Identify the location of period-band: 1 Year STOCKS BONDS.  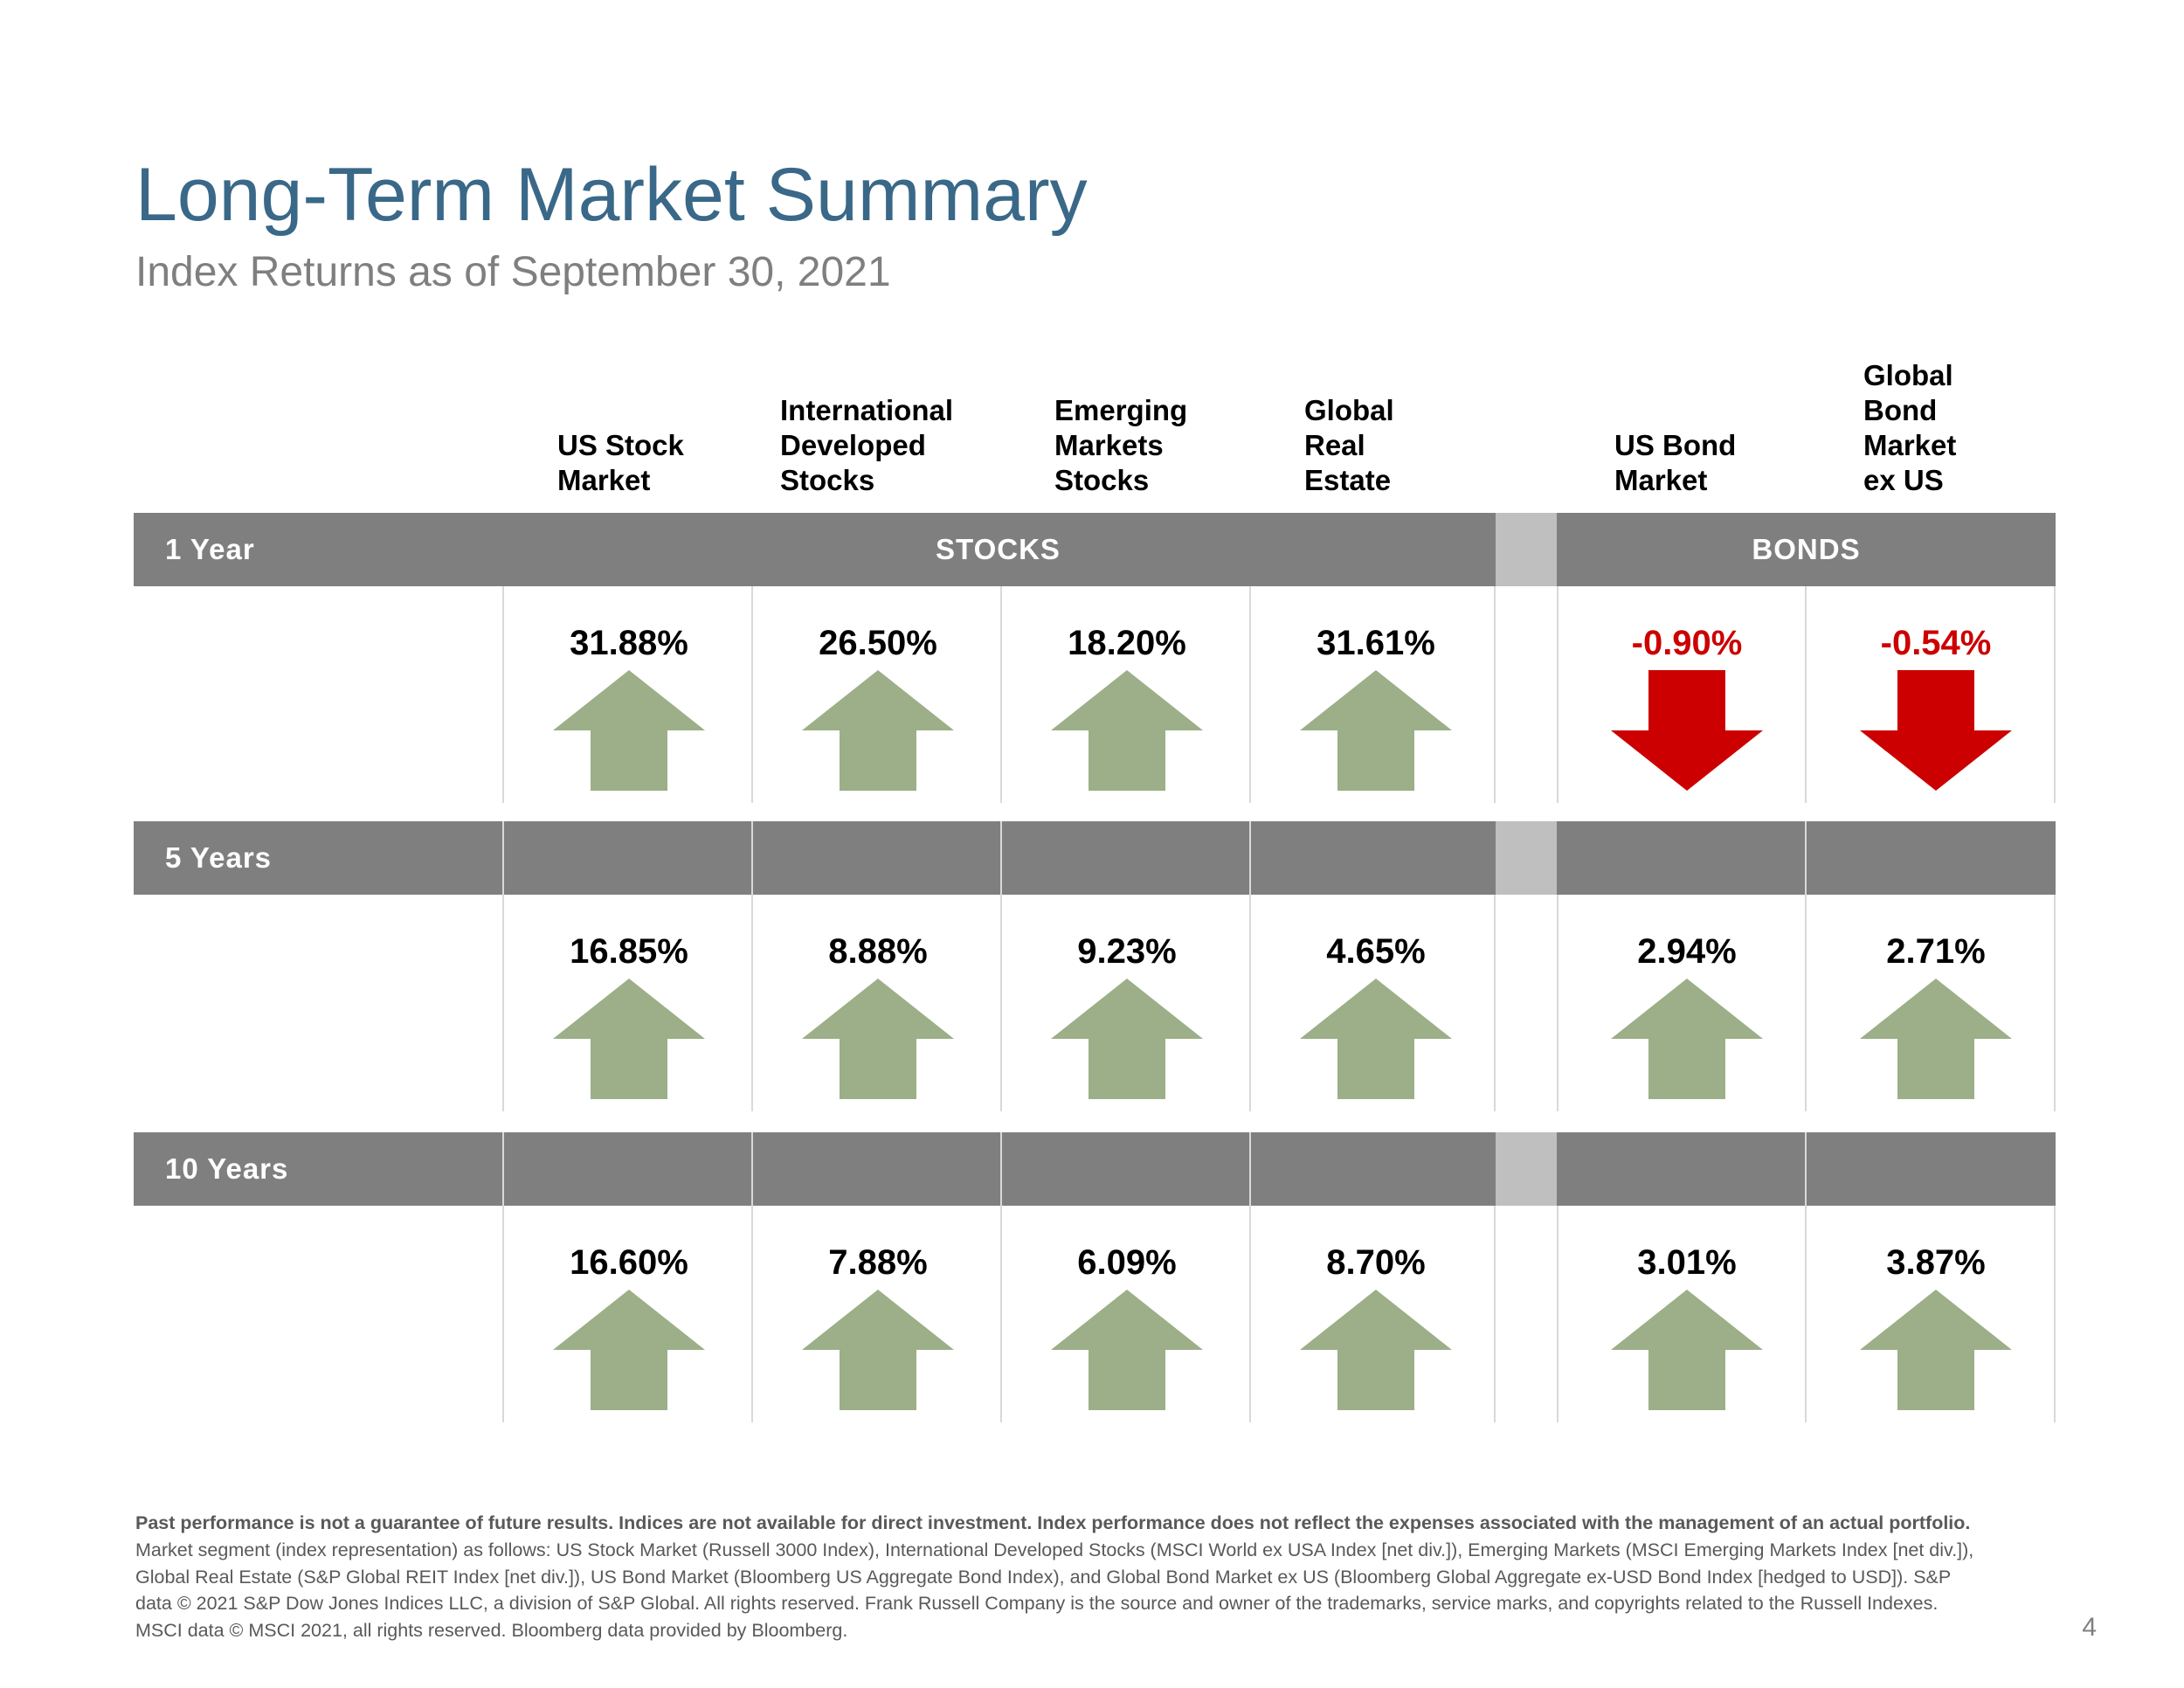
(1095, 549).